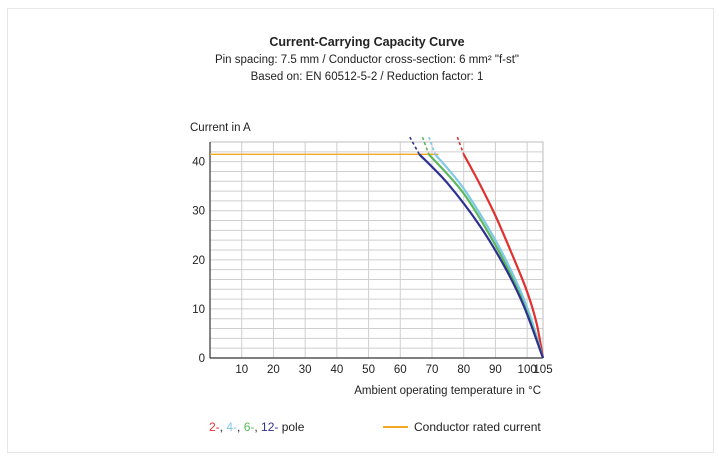 The width and height of the screenshot is (719, 459). Describe the element at coordinates (198, 261) in the screenshot. I see `y-tick-label-20: 20` at that location.